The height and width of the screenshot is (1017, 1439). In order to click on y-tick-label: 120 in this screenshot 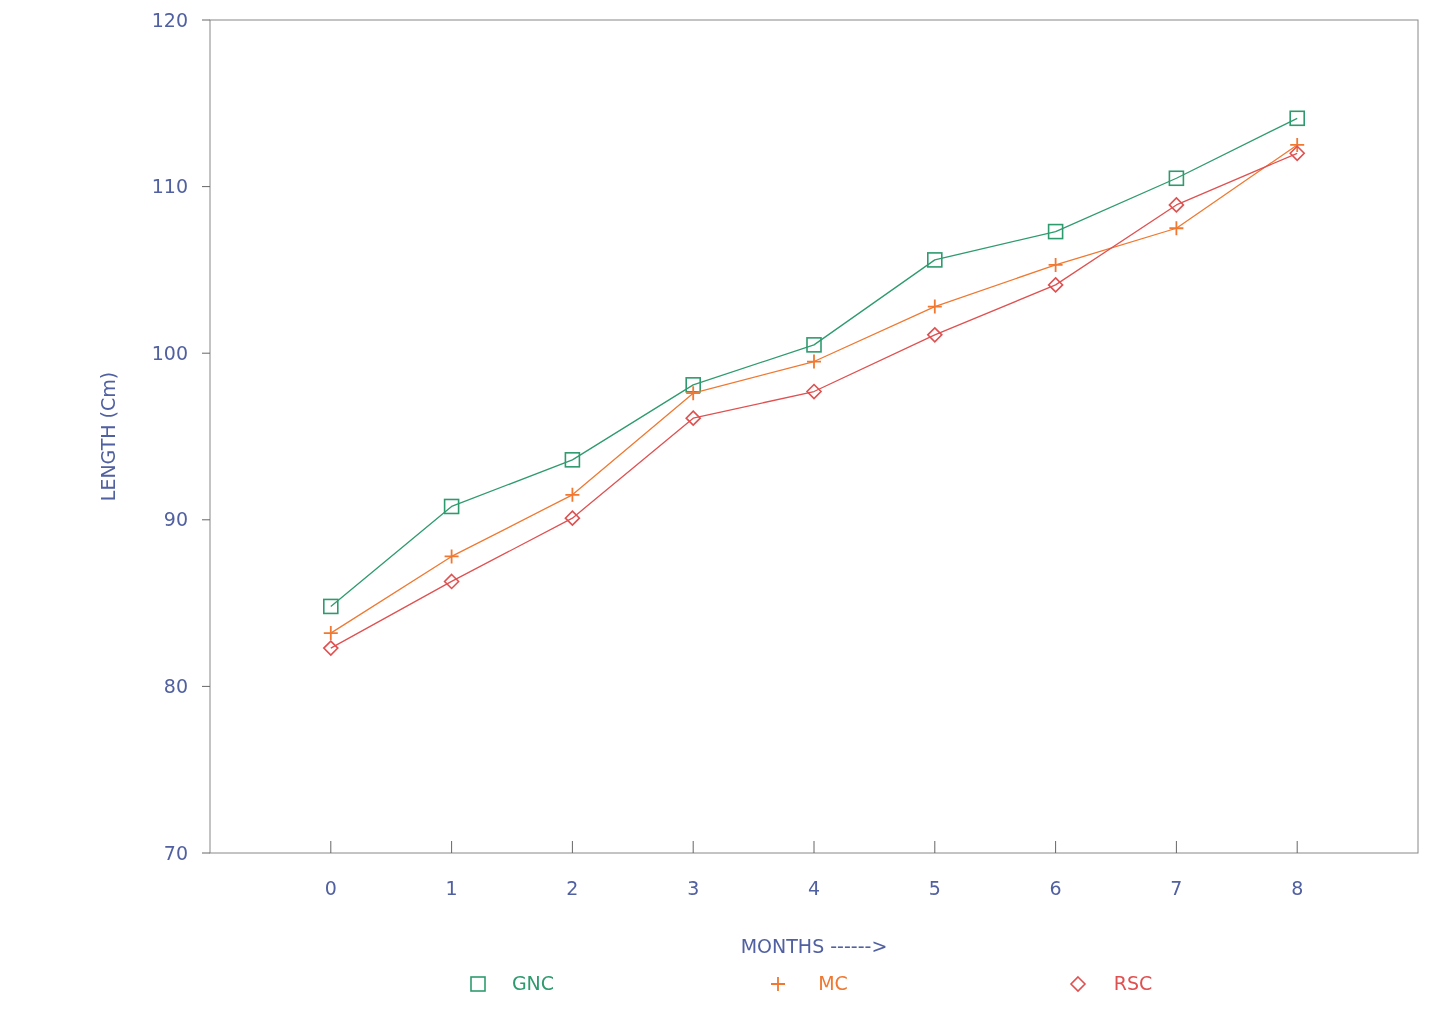, I will do `click(169, 19)`.